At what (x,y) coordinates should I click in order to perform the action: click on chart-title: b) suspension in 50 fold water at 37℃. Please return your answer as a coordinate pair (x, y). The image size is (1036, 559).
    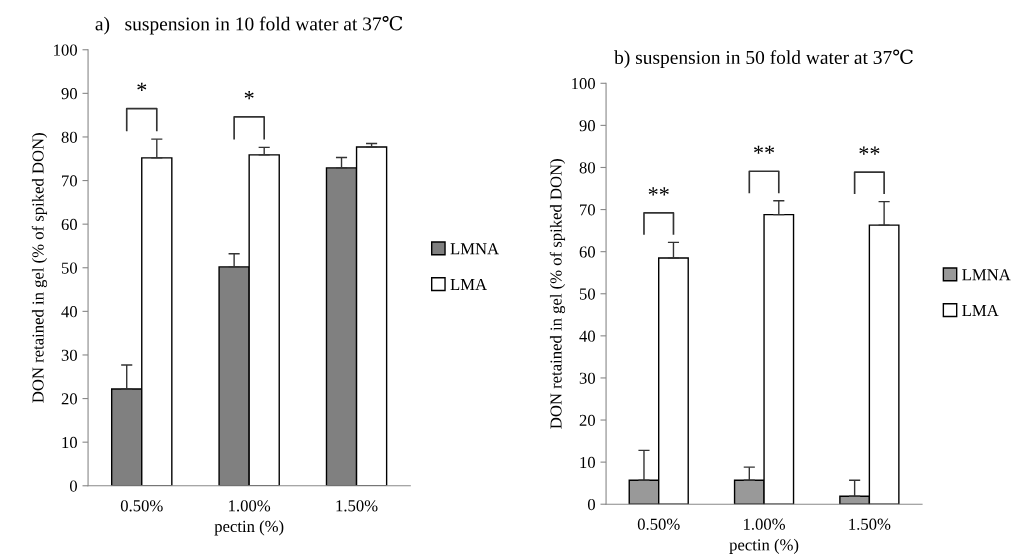
    Looking at the image, I should click on (763, 58).